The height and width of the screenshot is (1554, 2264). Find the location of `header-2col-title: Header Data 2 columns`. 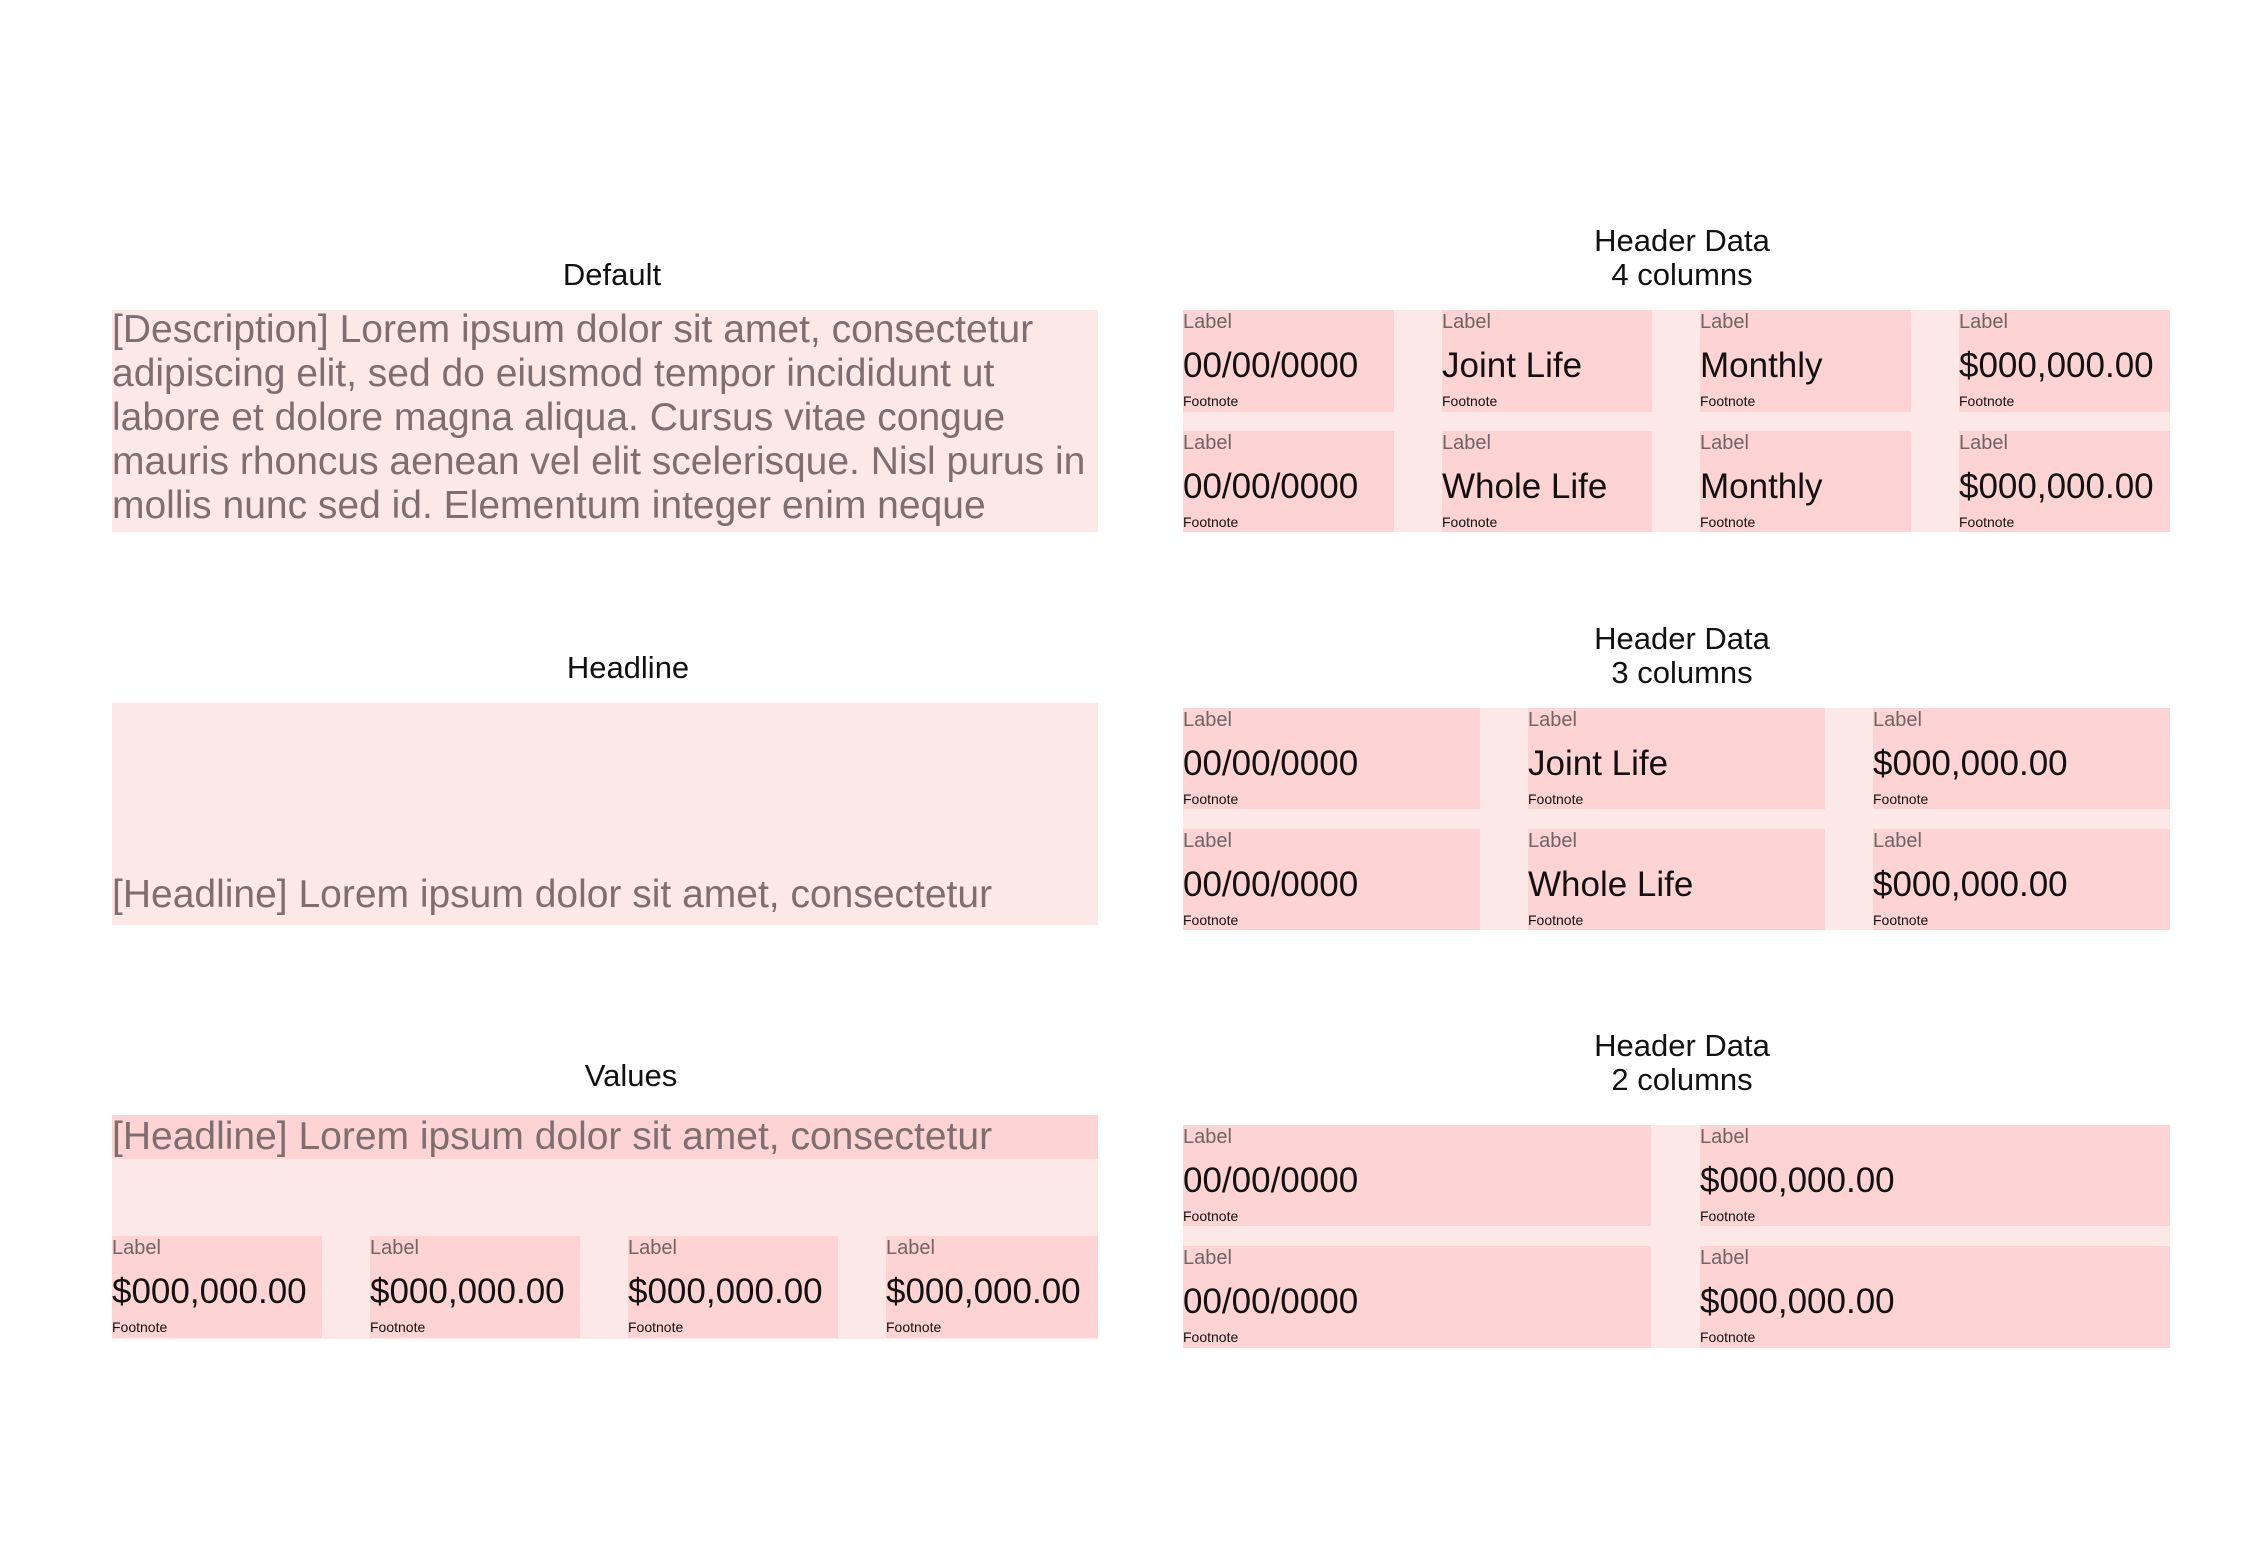

header-2col-title: Header Data 2 columns is located at coordinates (1682, 1062).